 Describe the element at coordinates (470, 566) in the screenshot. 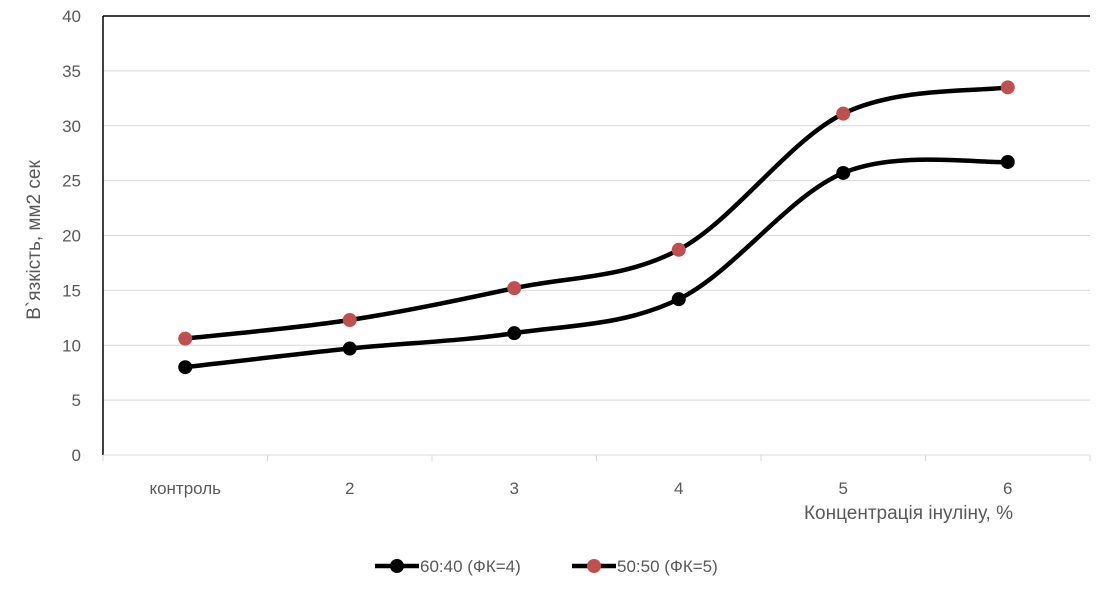

I see `legend-label-1: 60:40 (ФК=4)` at that location.